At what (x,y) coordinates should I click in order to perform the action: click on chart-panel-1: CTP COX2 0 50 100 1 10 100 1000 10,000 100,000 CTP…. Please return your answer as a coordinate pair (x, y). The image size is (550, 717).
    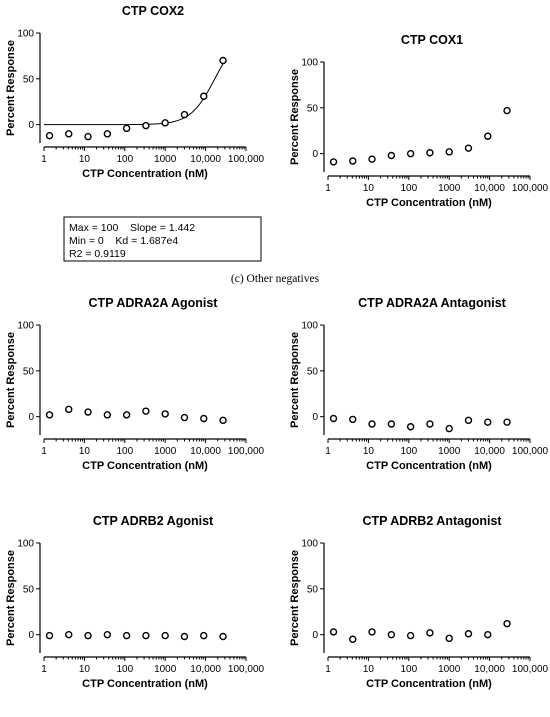
    Looking at the image, I should click on (135, 92).